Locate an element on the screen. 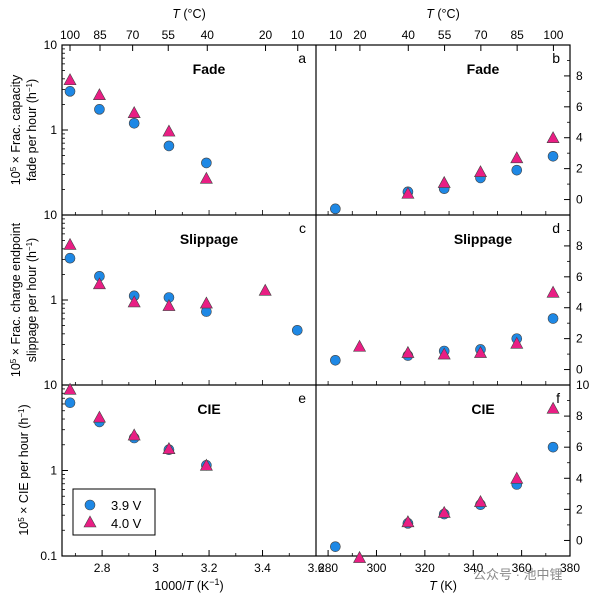 The width and height of the screenshot is (605, 597). xtick-label-right: 380 is located at coordinates (570, 568).